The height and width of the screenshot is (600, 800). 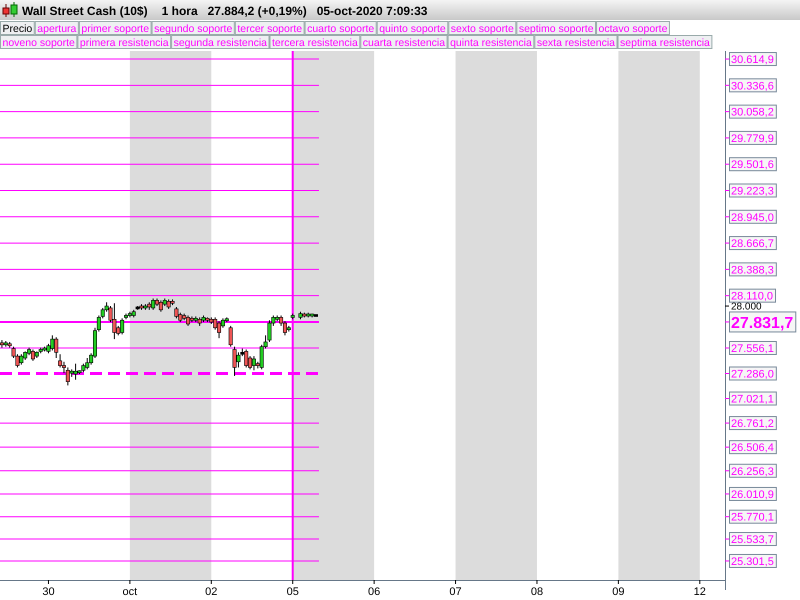 I want to click on x-tick-label: 06, so click(x=374, y=592).